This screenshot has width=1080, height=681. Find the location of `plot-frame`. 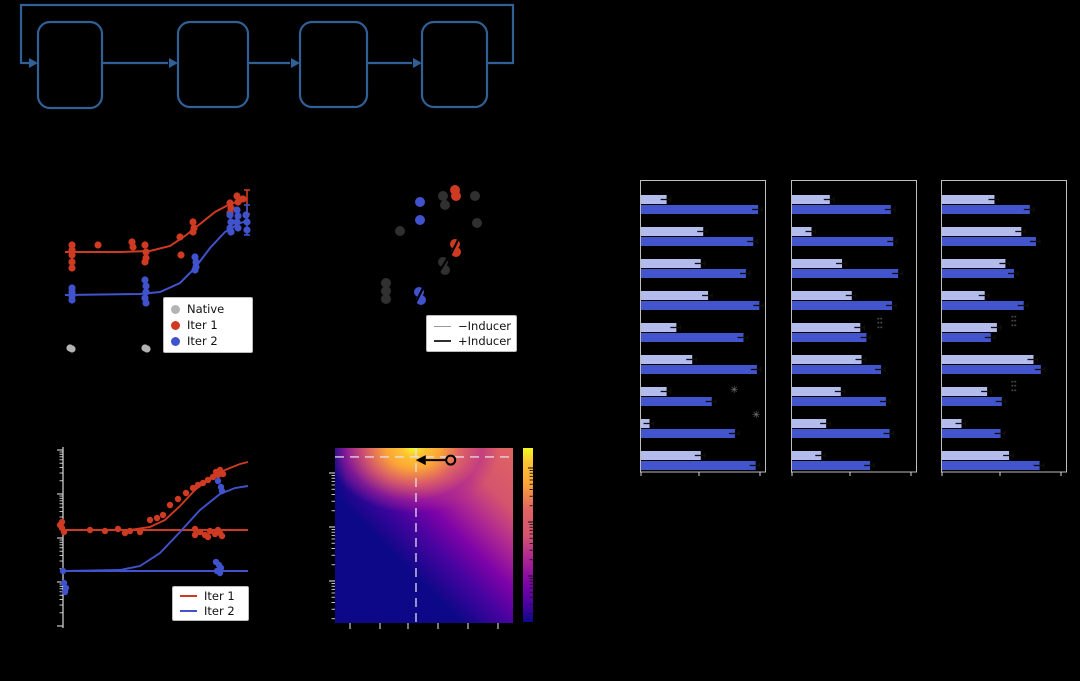

plot-frame is located at coordinates (1004, 326).